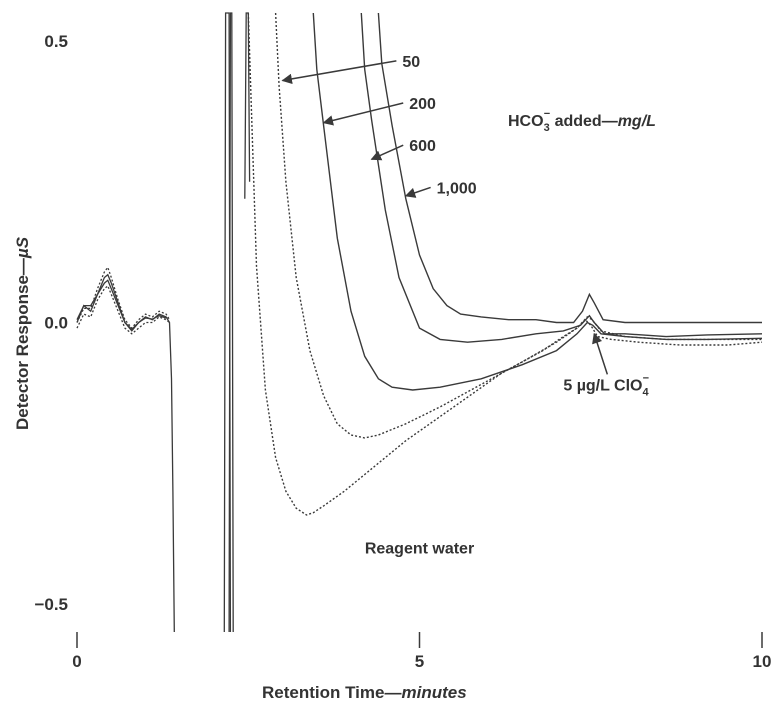 Image resolution: width=775 pixels, height=704 pixels. What do you see at coordinates (51, 604) in the screenshot?
I see `y-tick-label: −0.5` at bounding box center [51, 604].